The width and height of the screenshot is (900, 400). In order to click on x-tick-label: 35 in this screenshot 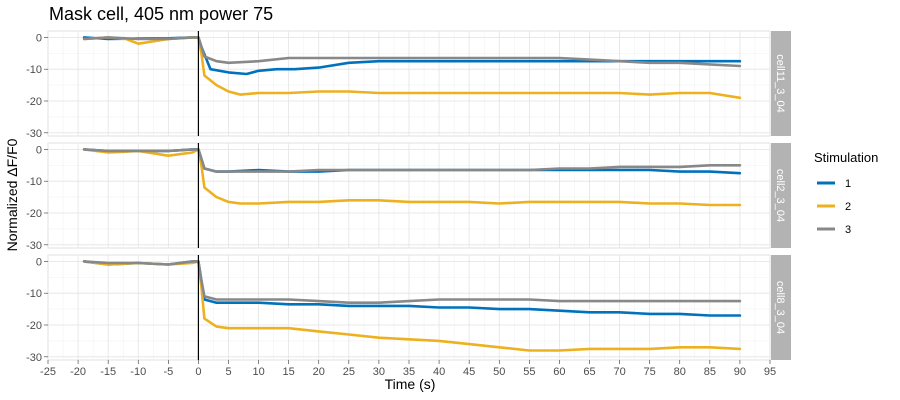, I will do `click(409, 372)`.